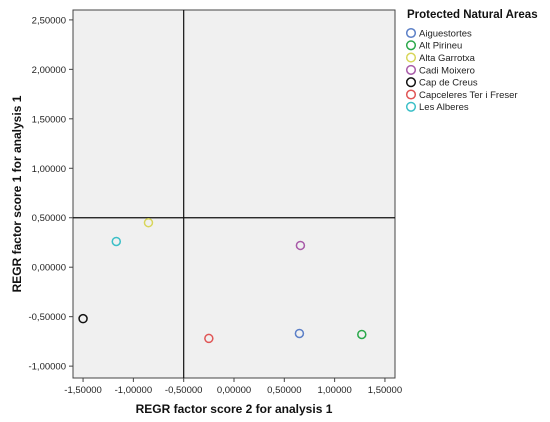  What do you see at coordinates (49, 218) in the screenshot?
I see `y-tick-label: 0,50000` at bounding box center [49, 218].